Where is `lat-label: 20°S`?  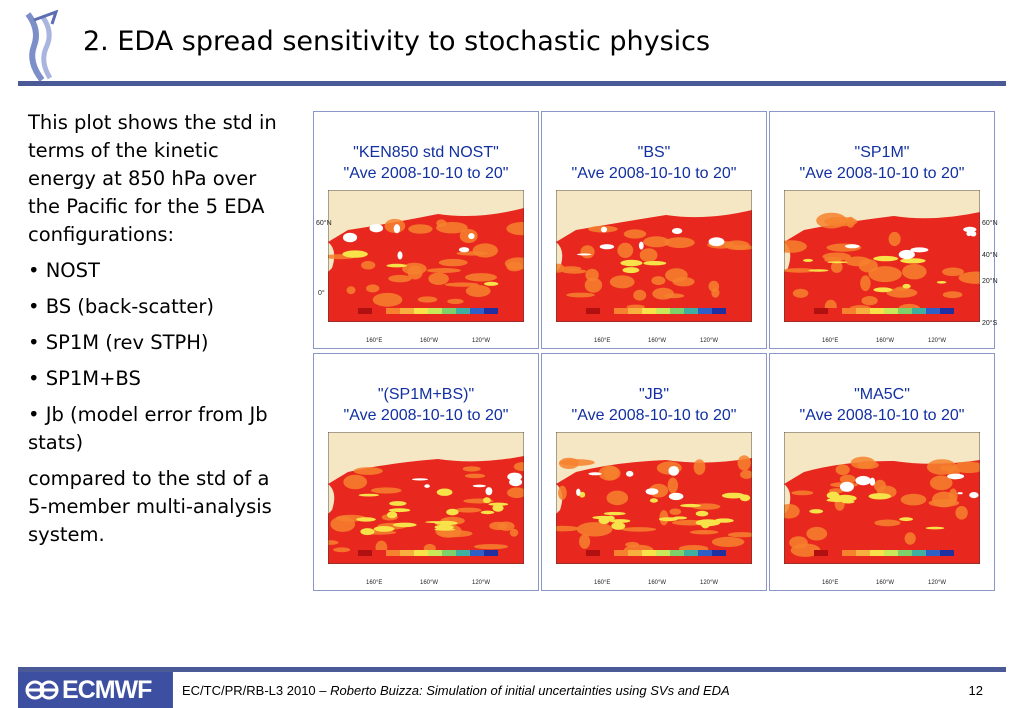 lat-label: 20°S is located at coordinates (990, 323).